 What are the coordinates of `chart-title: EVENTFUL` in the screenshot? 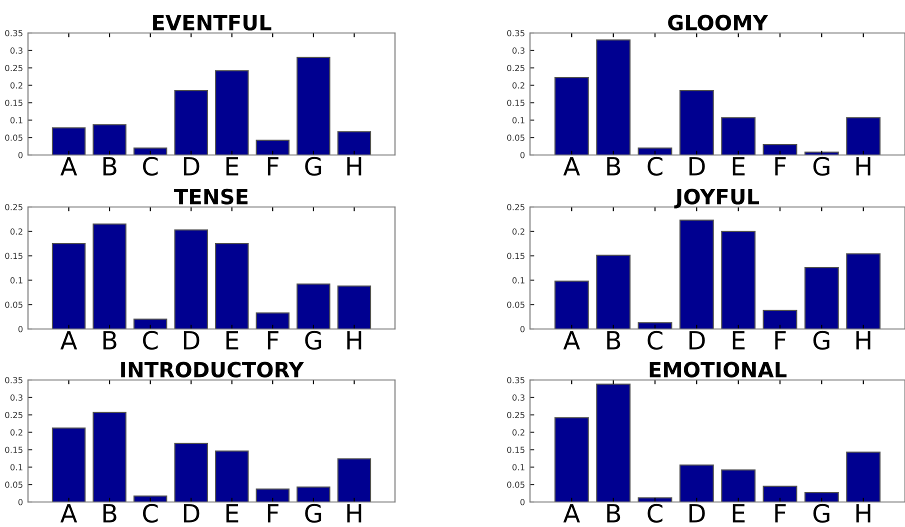 It's located at (212, 23).